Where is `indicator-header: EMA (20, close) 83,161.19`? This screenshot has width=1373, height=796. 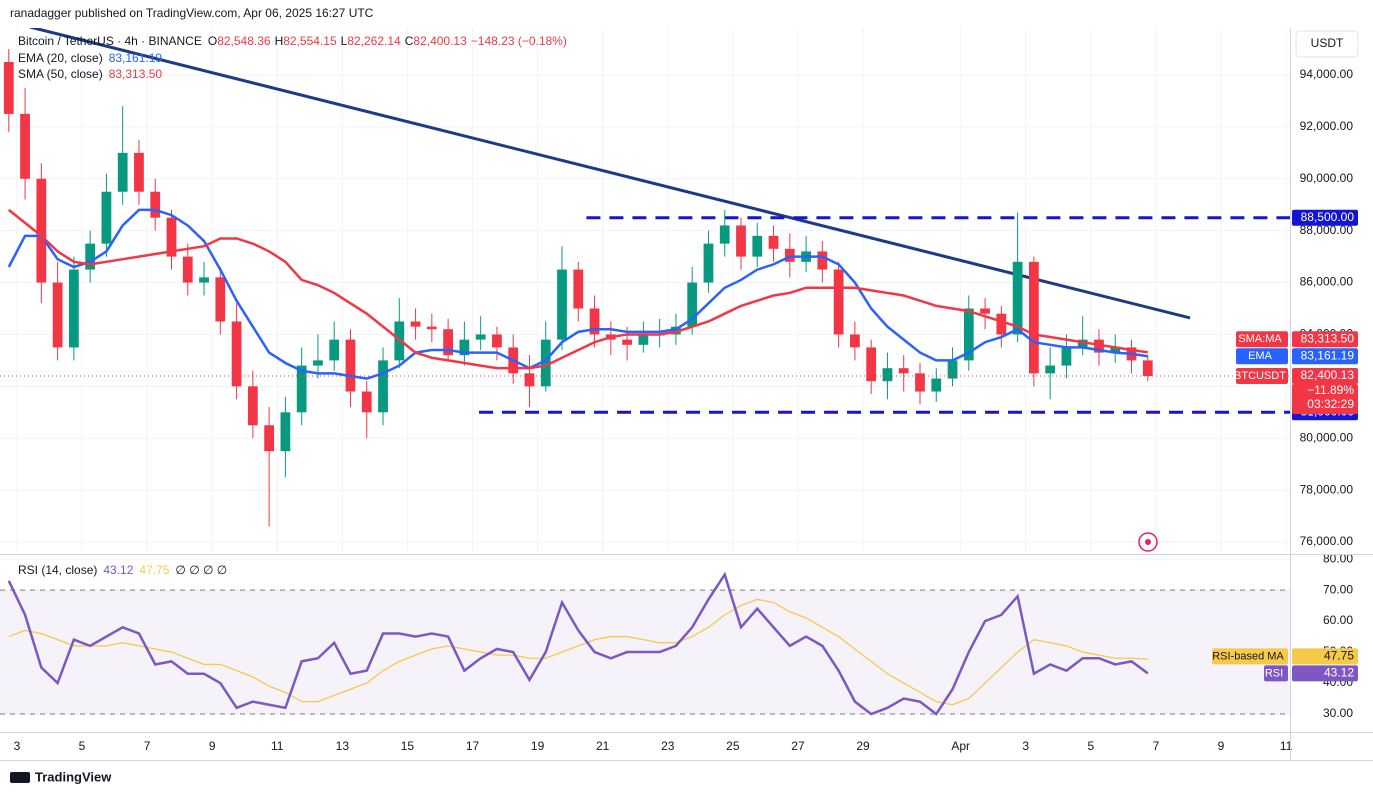 indicator-header: EMA (20, close) 83,161.19 is located at coordinates (90, 58).